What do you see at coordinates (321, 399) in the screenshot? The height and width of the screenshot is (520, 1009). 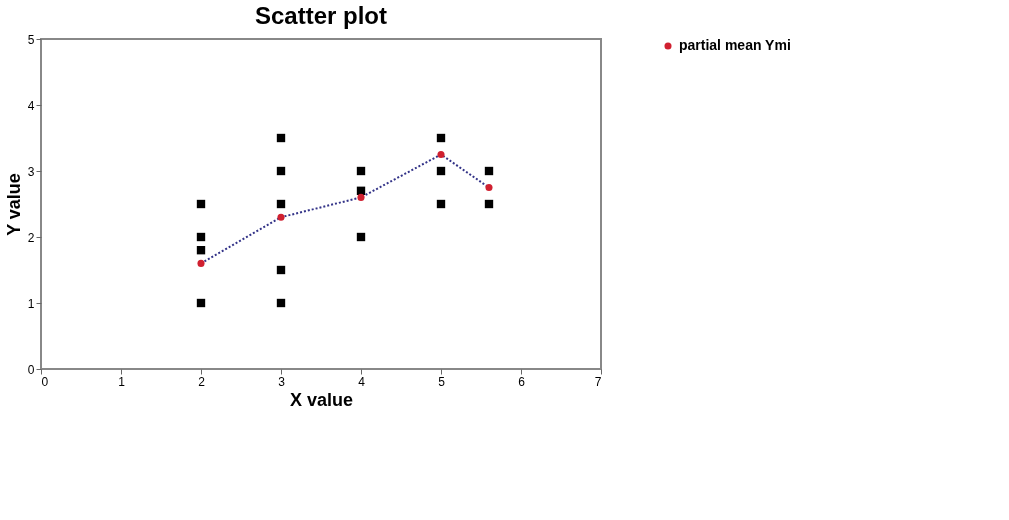 I see `x-axis-title: X value` at bounding box center [321, 399].